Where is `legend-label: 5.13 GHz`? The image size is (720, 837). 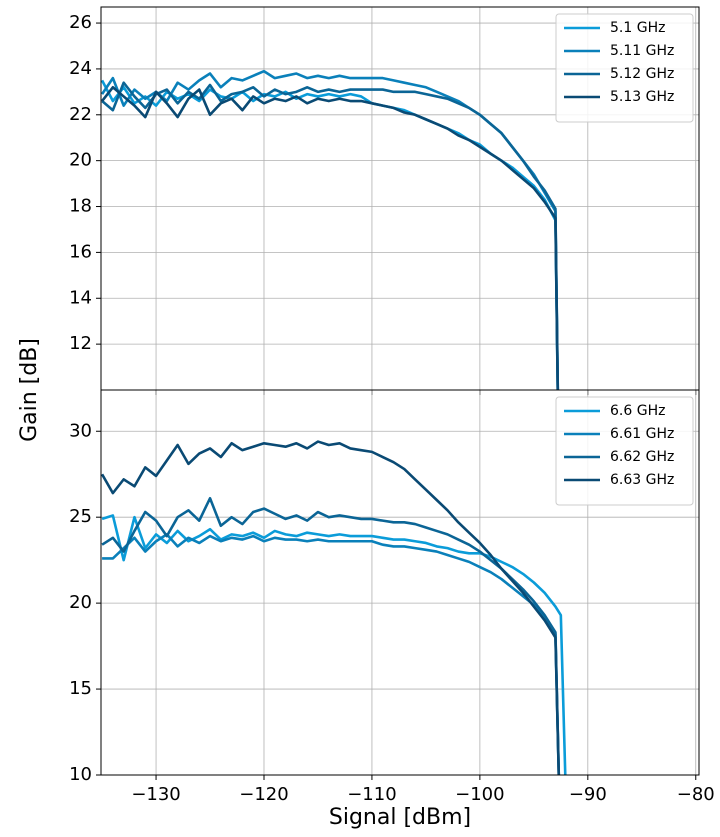 legend-label: 5.13 GHz is located at coordinates (642, 97).